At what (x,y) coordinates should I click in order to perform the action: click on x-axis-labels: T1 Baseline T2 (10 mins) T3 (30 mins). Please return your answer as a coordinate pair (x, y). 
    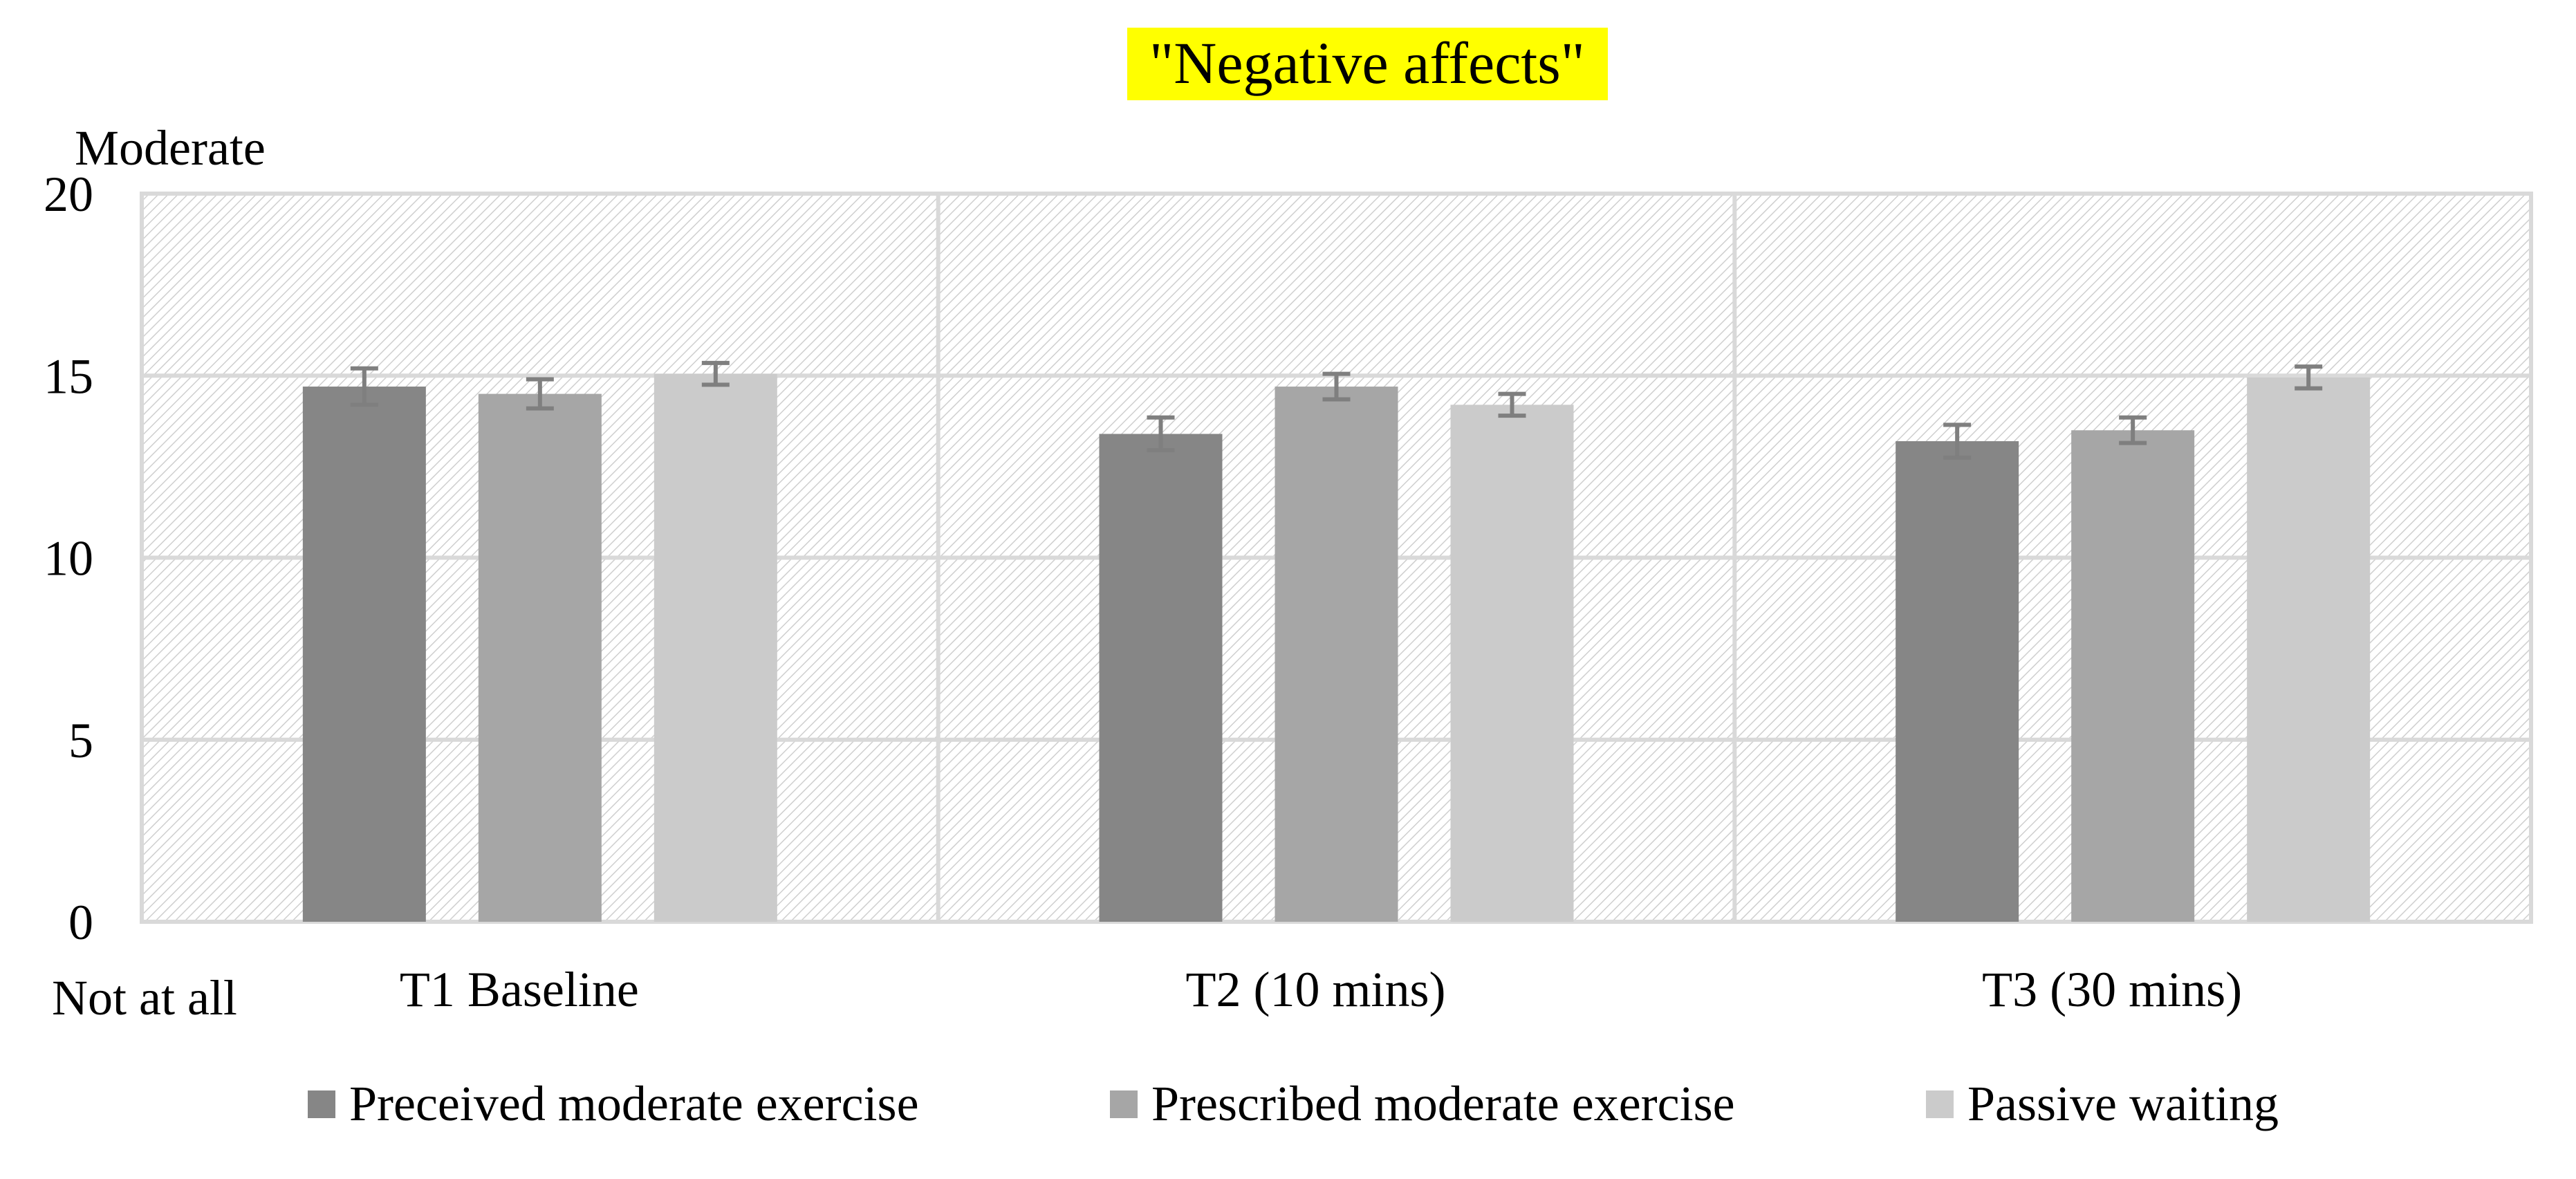
    Looking at the image, I should click on (1321, 990).